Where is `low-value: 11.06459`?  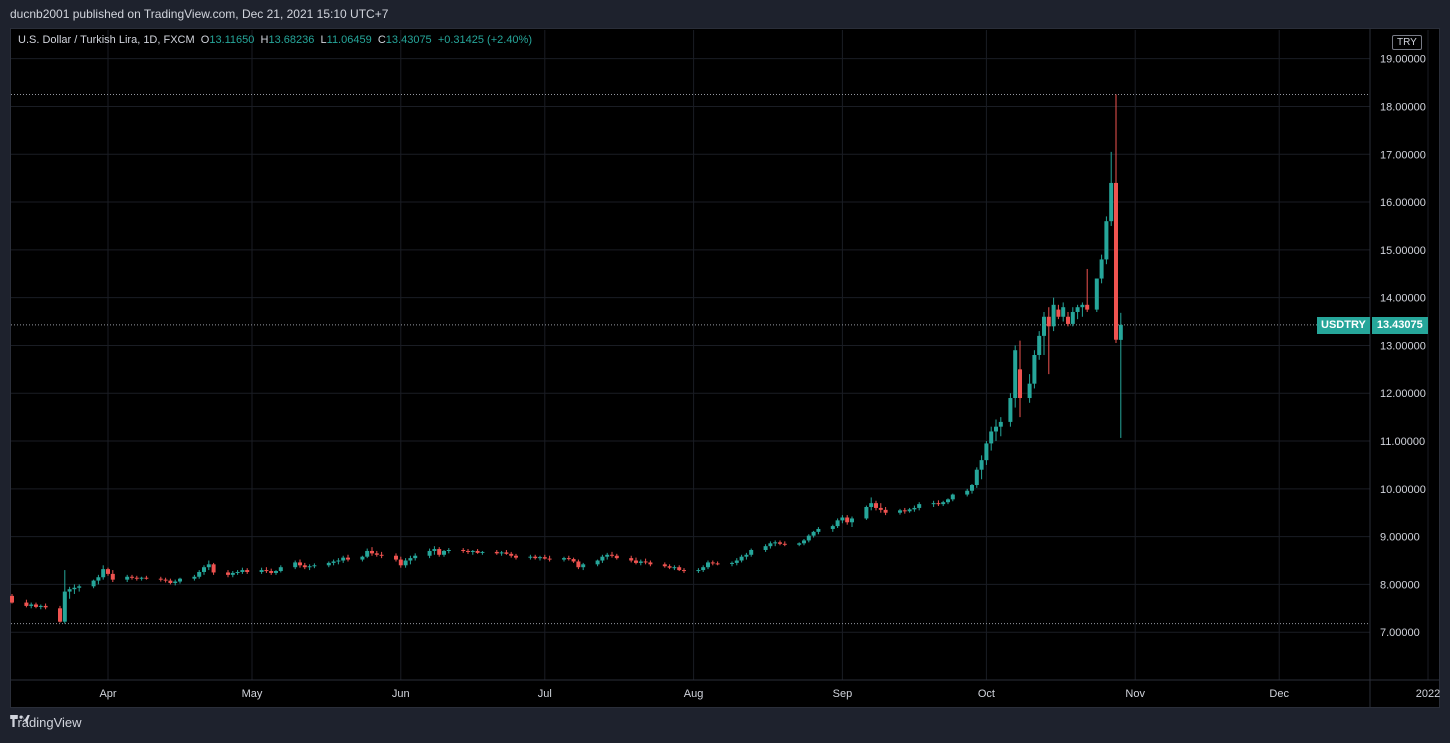 low-value: 11.06459 is located at coordinates (349, 40).